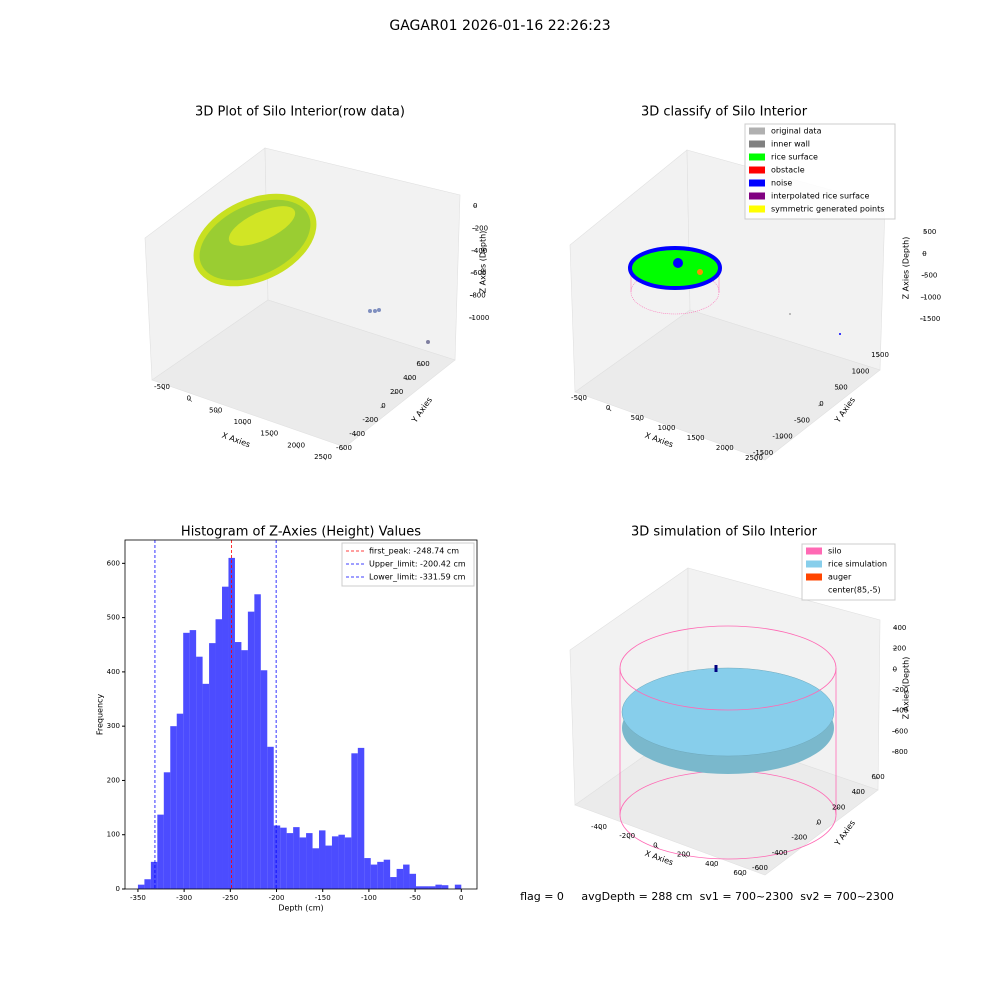 The width and height of the screenshot is (1000, 1004). Describe the element at coordinates (794, 157) in the screenshot. I see `legend-label: rice surface` at that location.